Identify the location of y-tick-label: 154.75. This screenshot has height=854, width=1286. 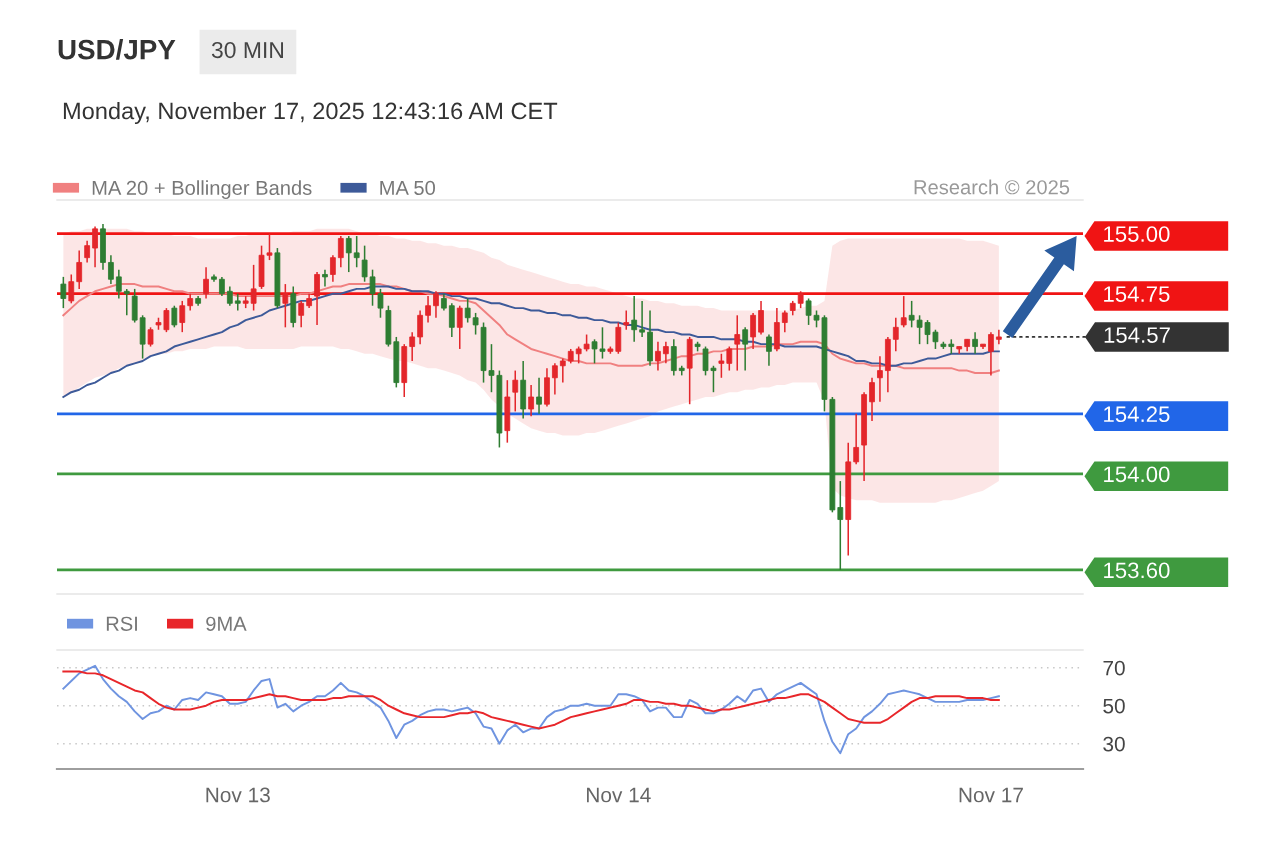
(1137, 294).